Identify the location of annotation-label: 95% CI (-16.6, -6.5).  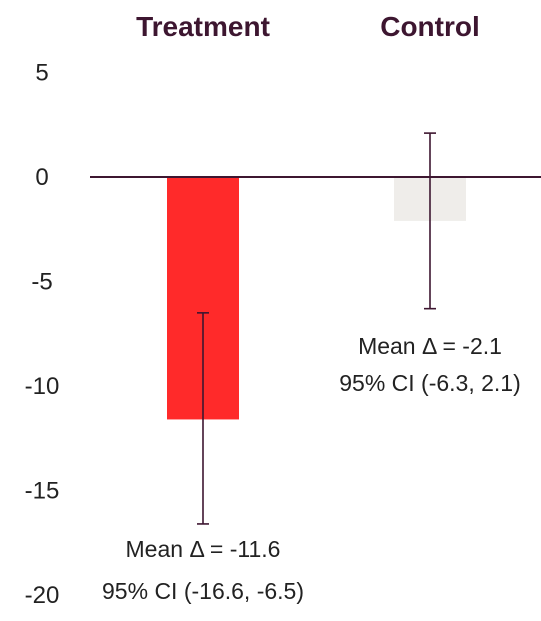
(203, 591).